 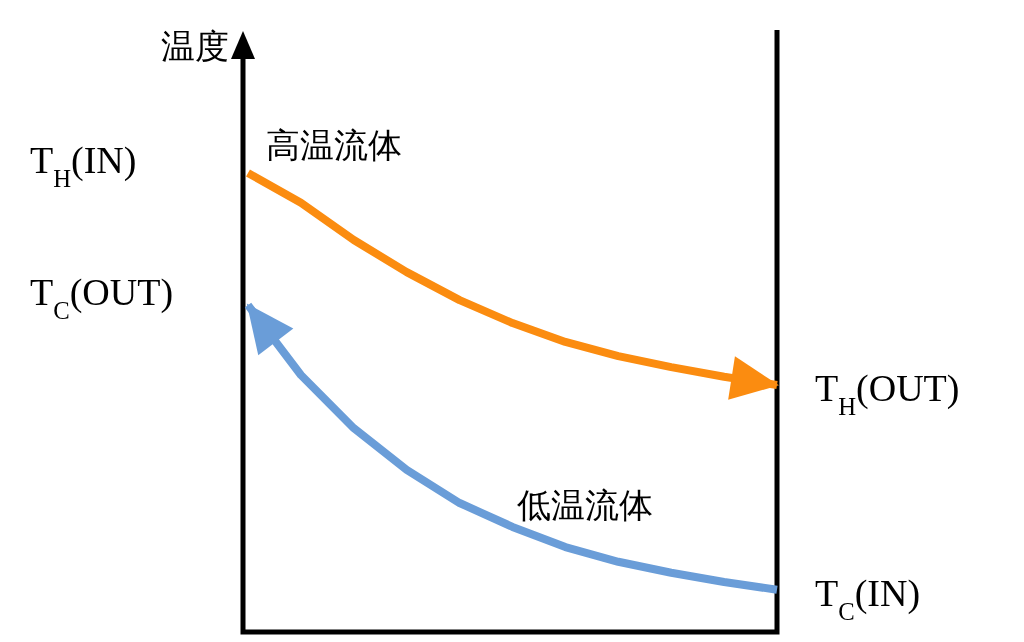 What do you see at coordinates (83, 165) in the screenshot?
I see `text: T$_{H}$(IN)` at bounding box center [83, 165].